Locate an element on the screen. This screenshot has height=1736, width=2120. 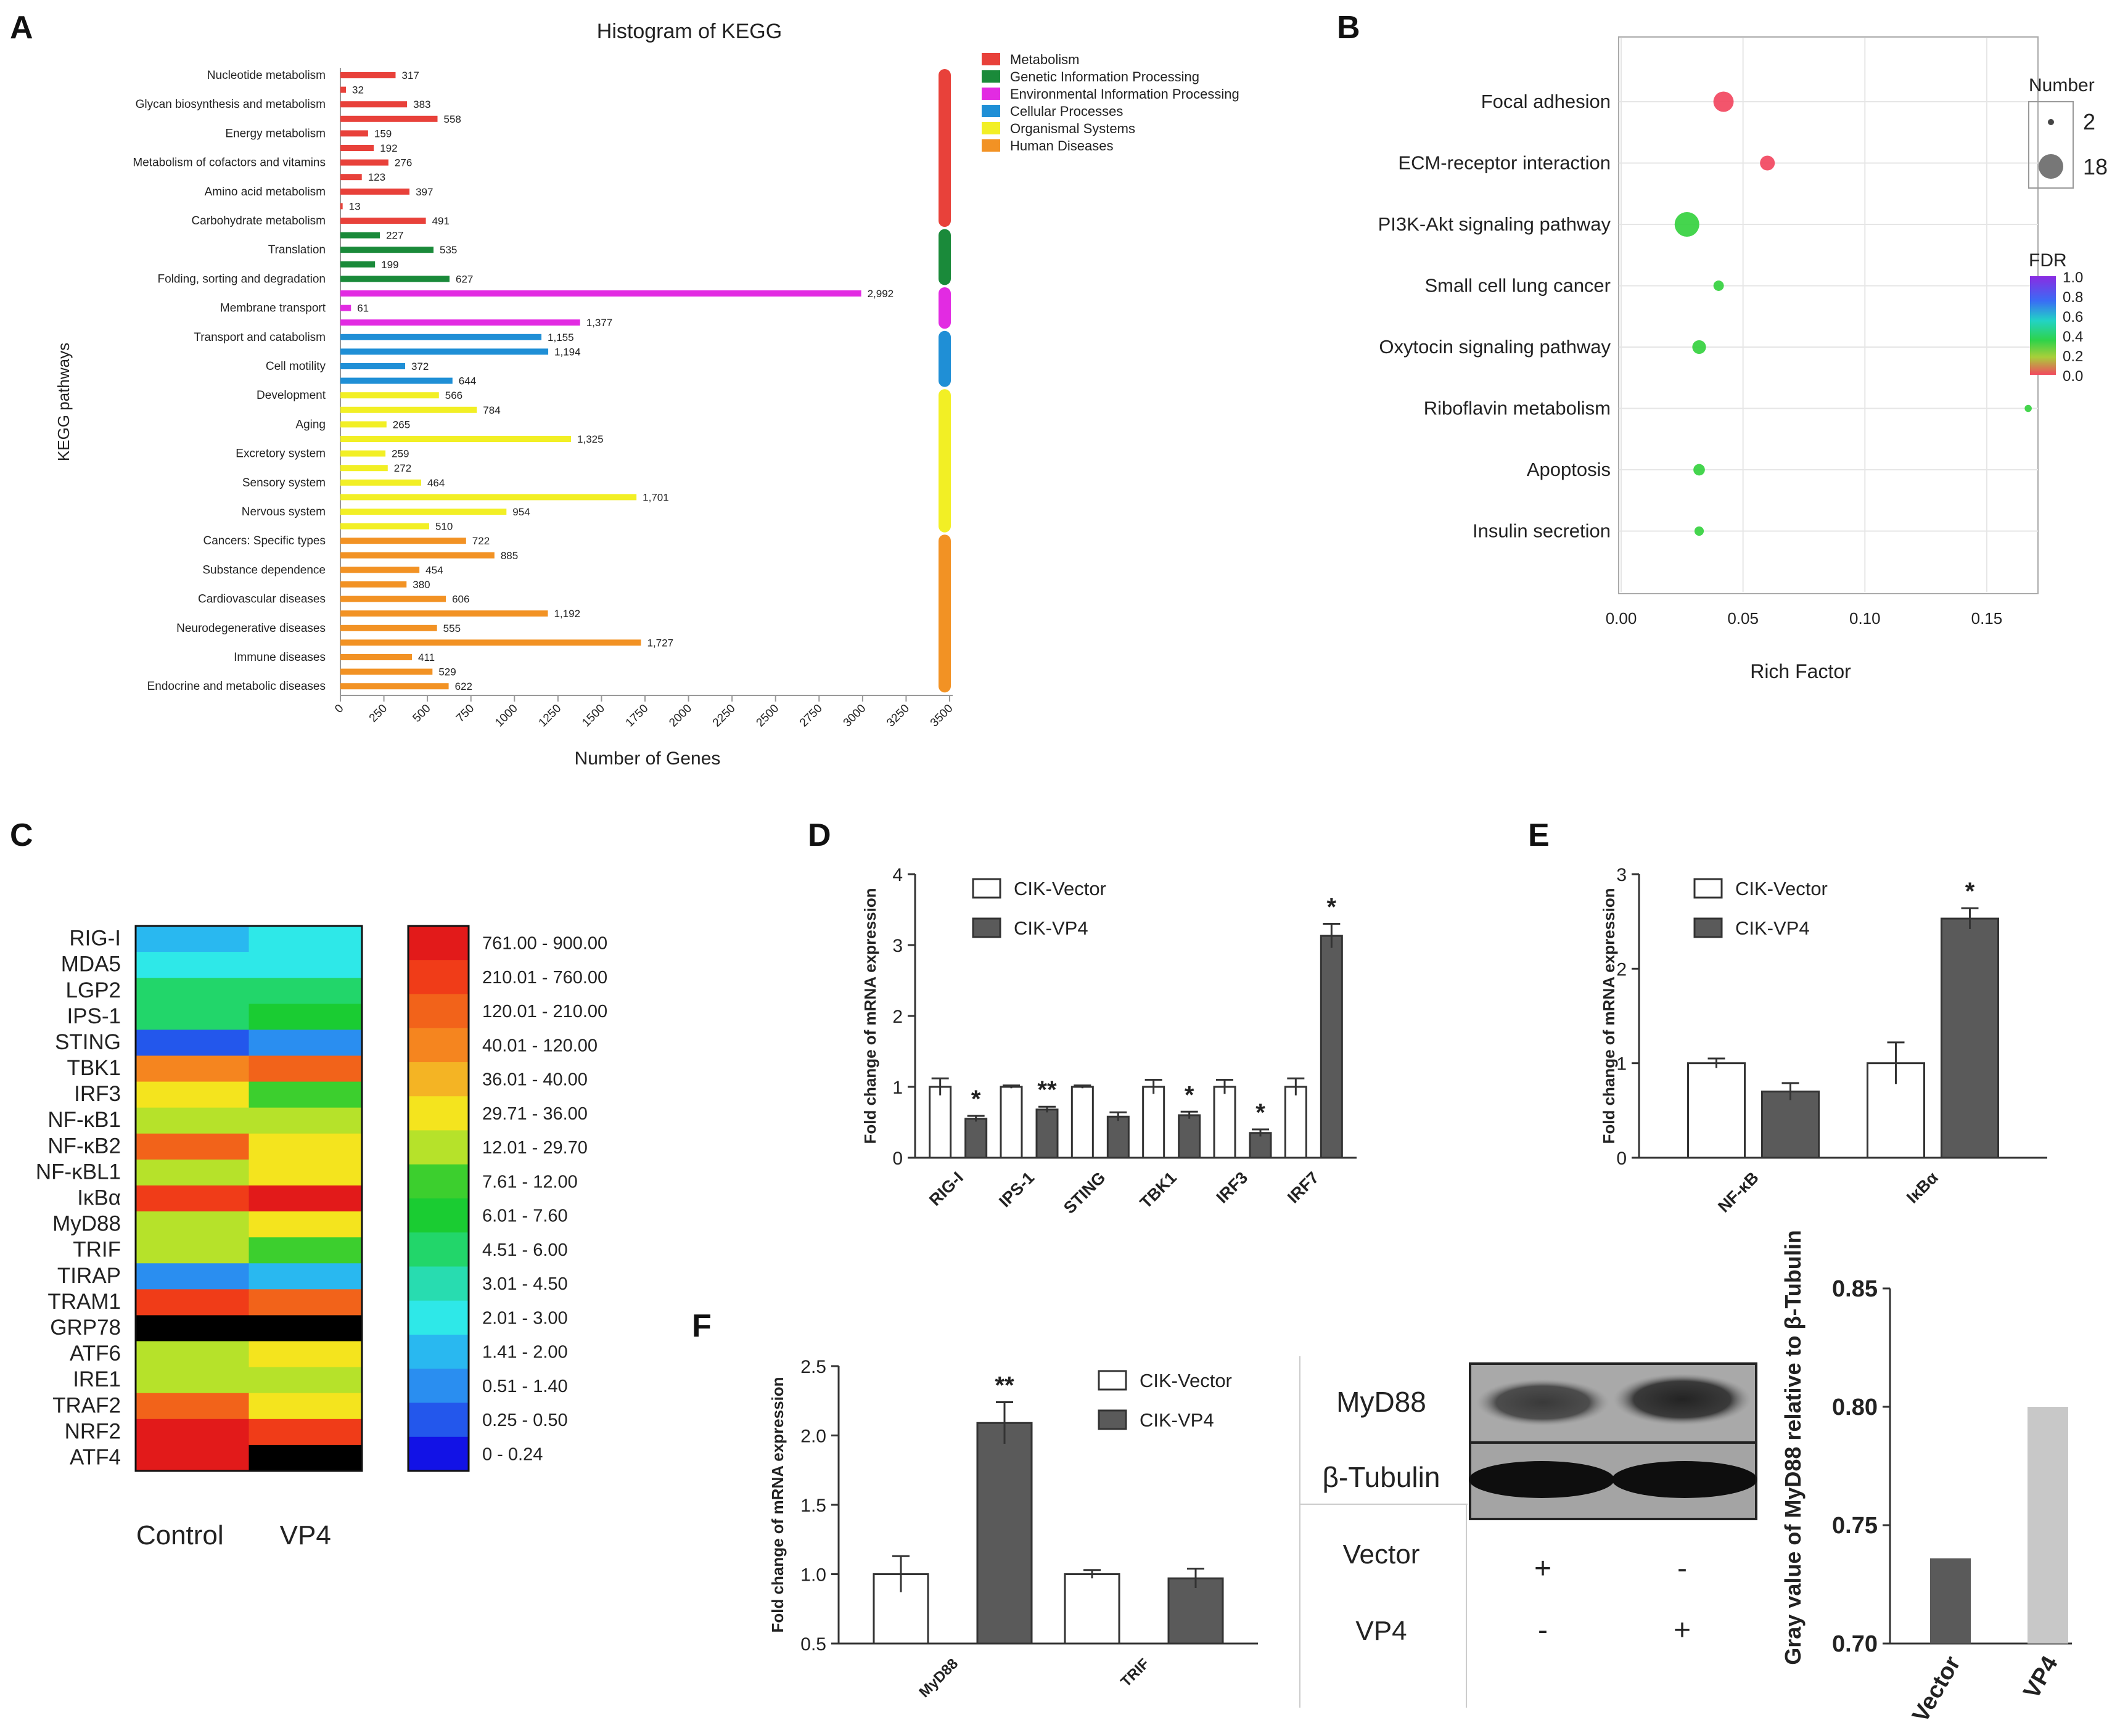
heatmap-row-label: IPS-1 is located at coordinates (94, 1016).